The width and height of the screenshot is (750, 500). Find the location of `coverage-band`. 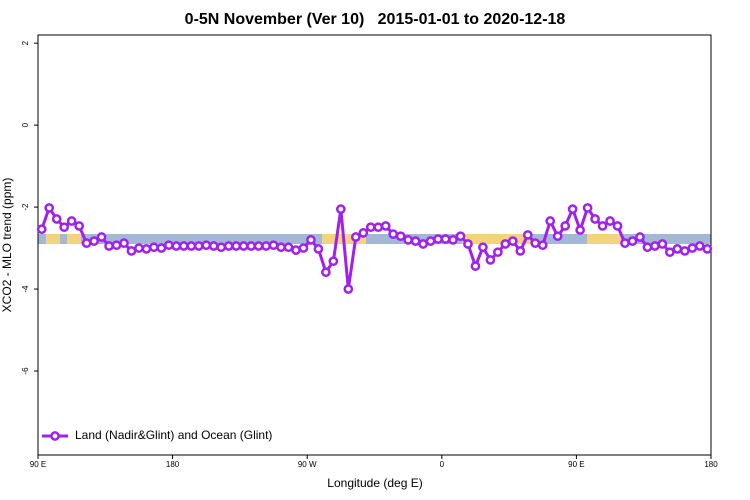

coverage-band is located at coordinates (374, 239).